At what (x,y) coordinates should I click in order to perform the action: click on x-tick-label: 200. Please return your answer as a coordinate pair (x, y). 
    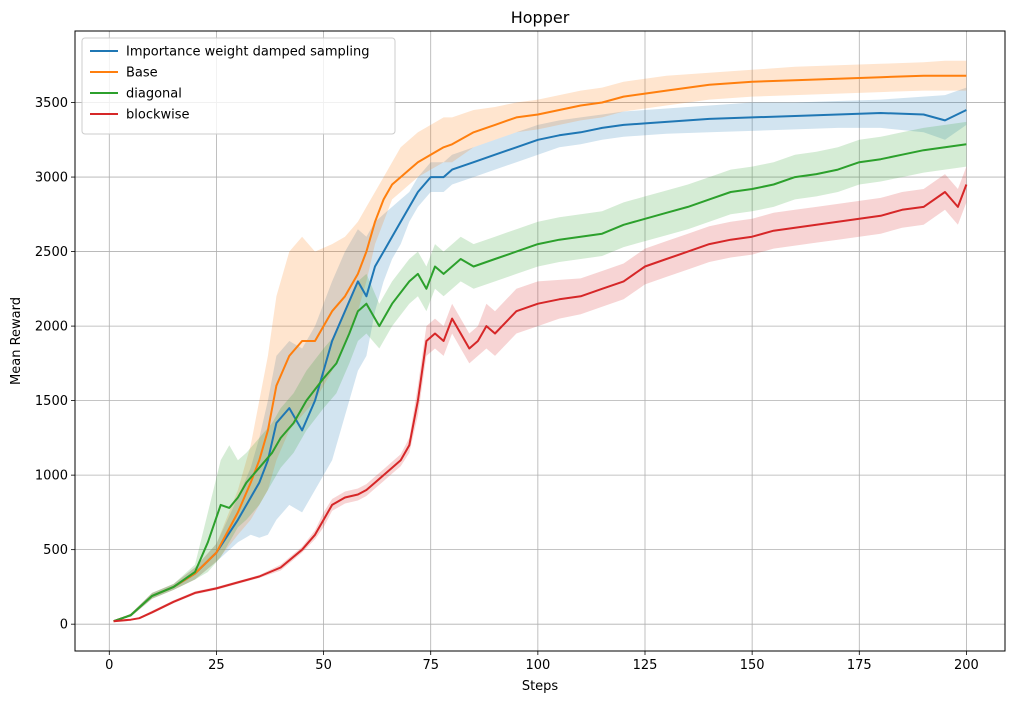
    Looking at the image, I should click on (966, 665).